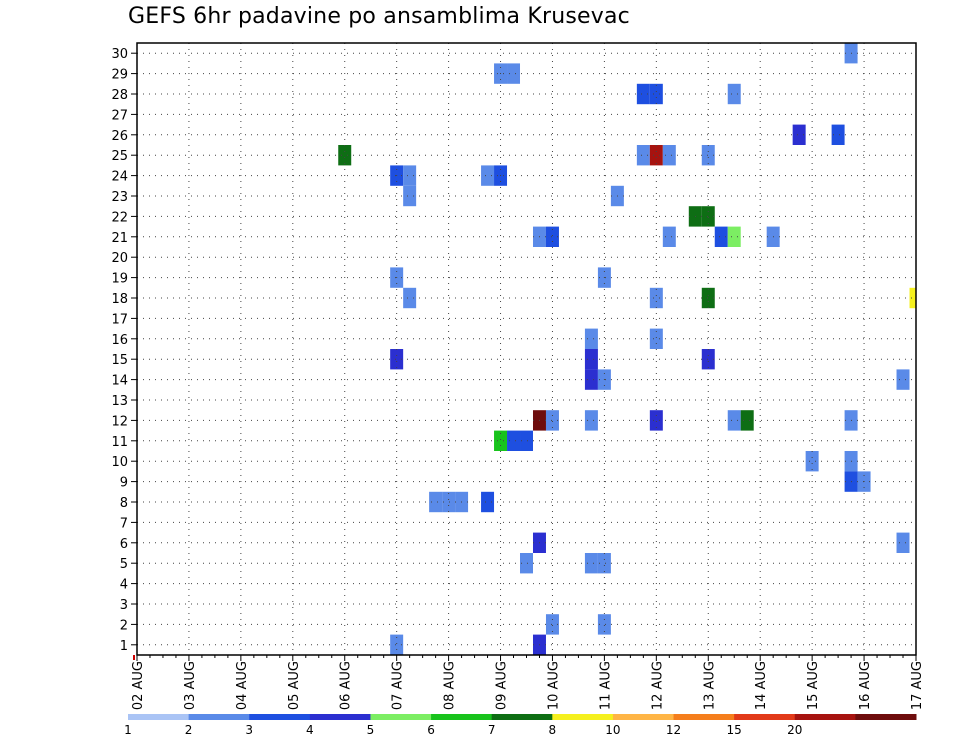 This screenshot has width=960, height=742. What do you see at coordinates (119, 115) in the screenshot?
I see `y-tick-label: 27` at bounding box center [119, 115].